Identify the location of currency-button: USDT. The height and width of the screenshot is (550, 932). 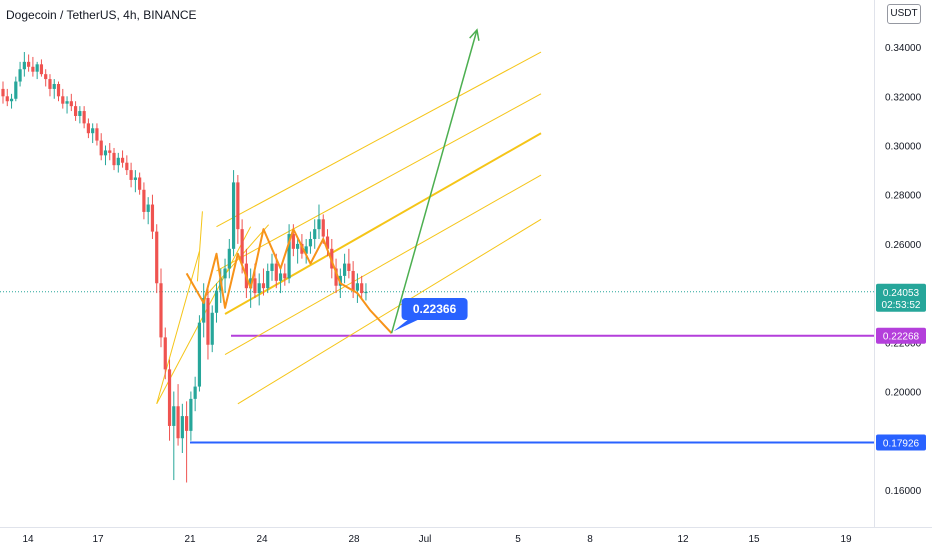
(904, 14).